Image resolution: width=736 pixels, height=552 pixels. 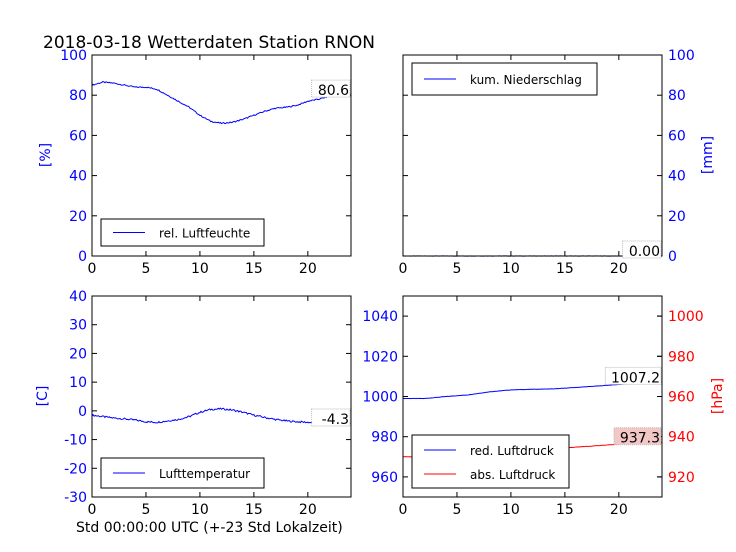 What do you see at coordinates (335, 420) in the screenshot?
I see `value-label: -4.3` at bounding box center [335, 420].